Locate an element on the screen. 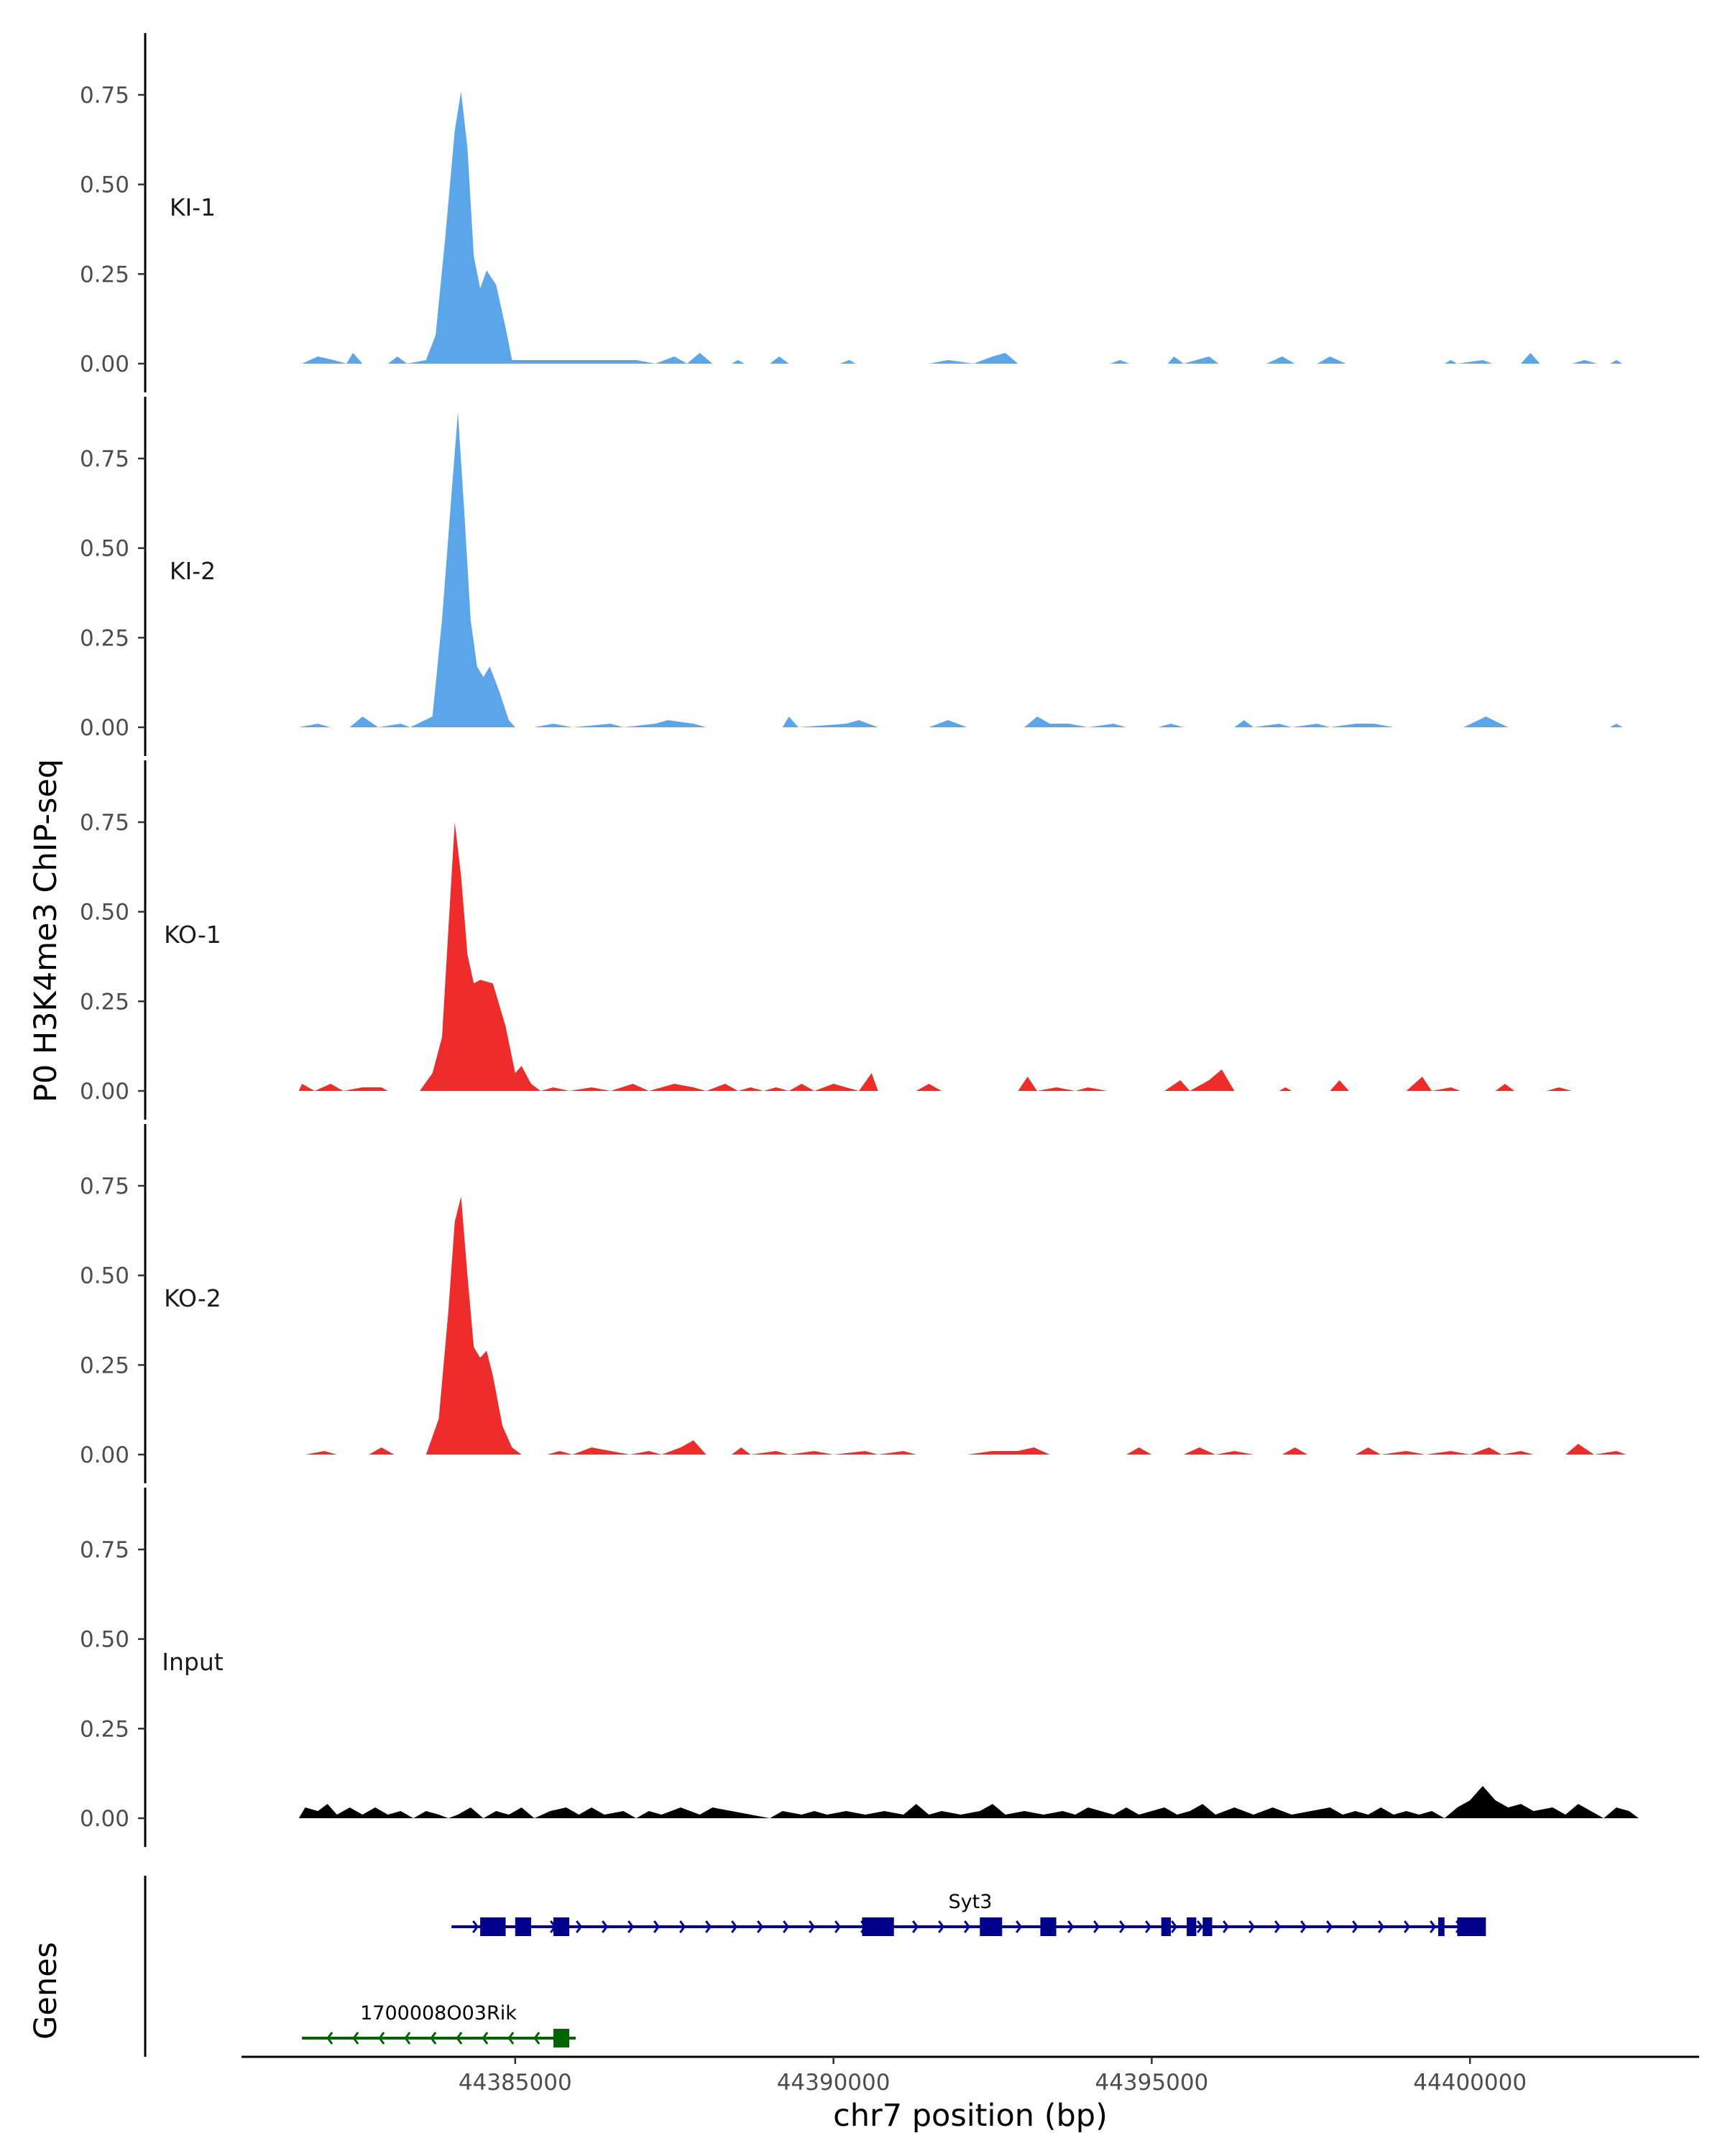 The image size is (1725, 2156). track-ki-2: 0.00 0.25 0.50 0.75 KI-2 is located at coordinates (851, 576).